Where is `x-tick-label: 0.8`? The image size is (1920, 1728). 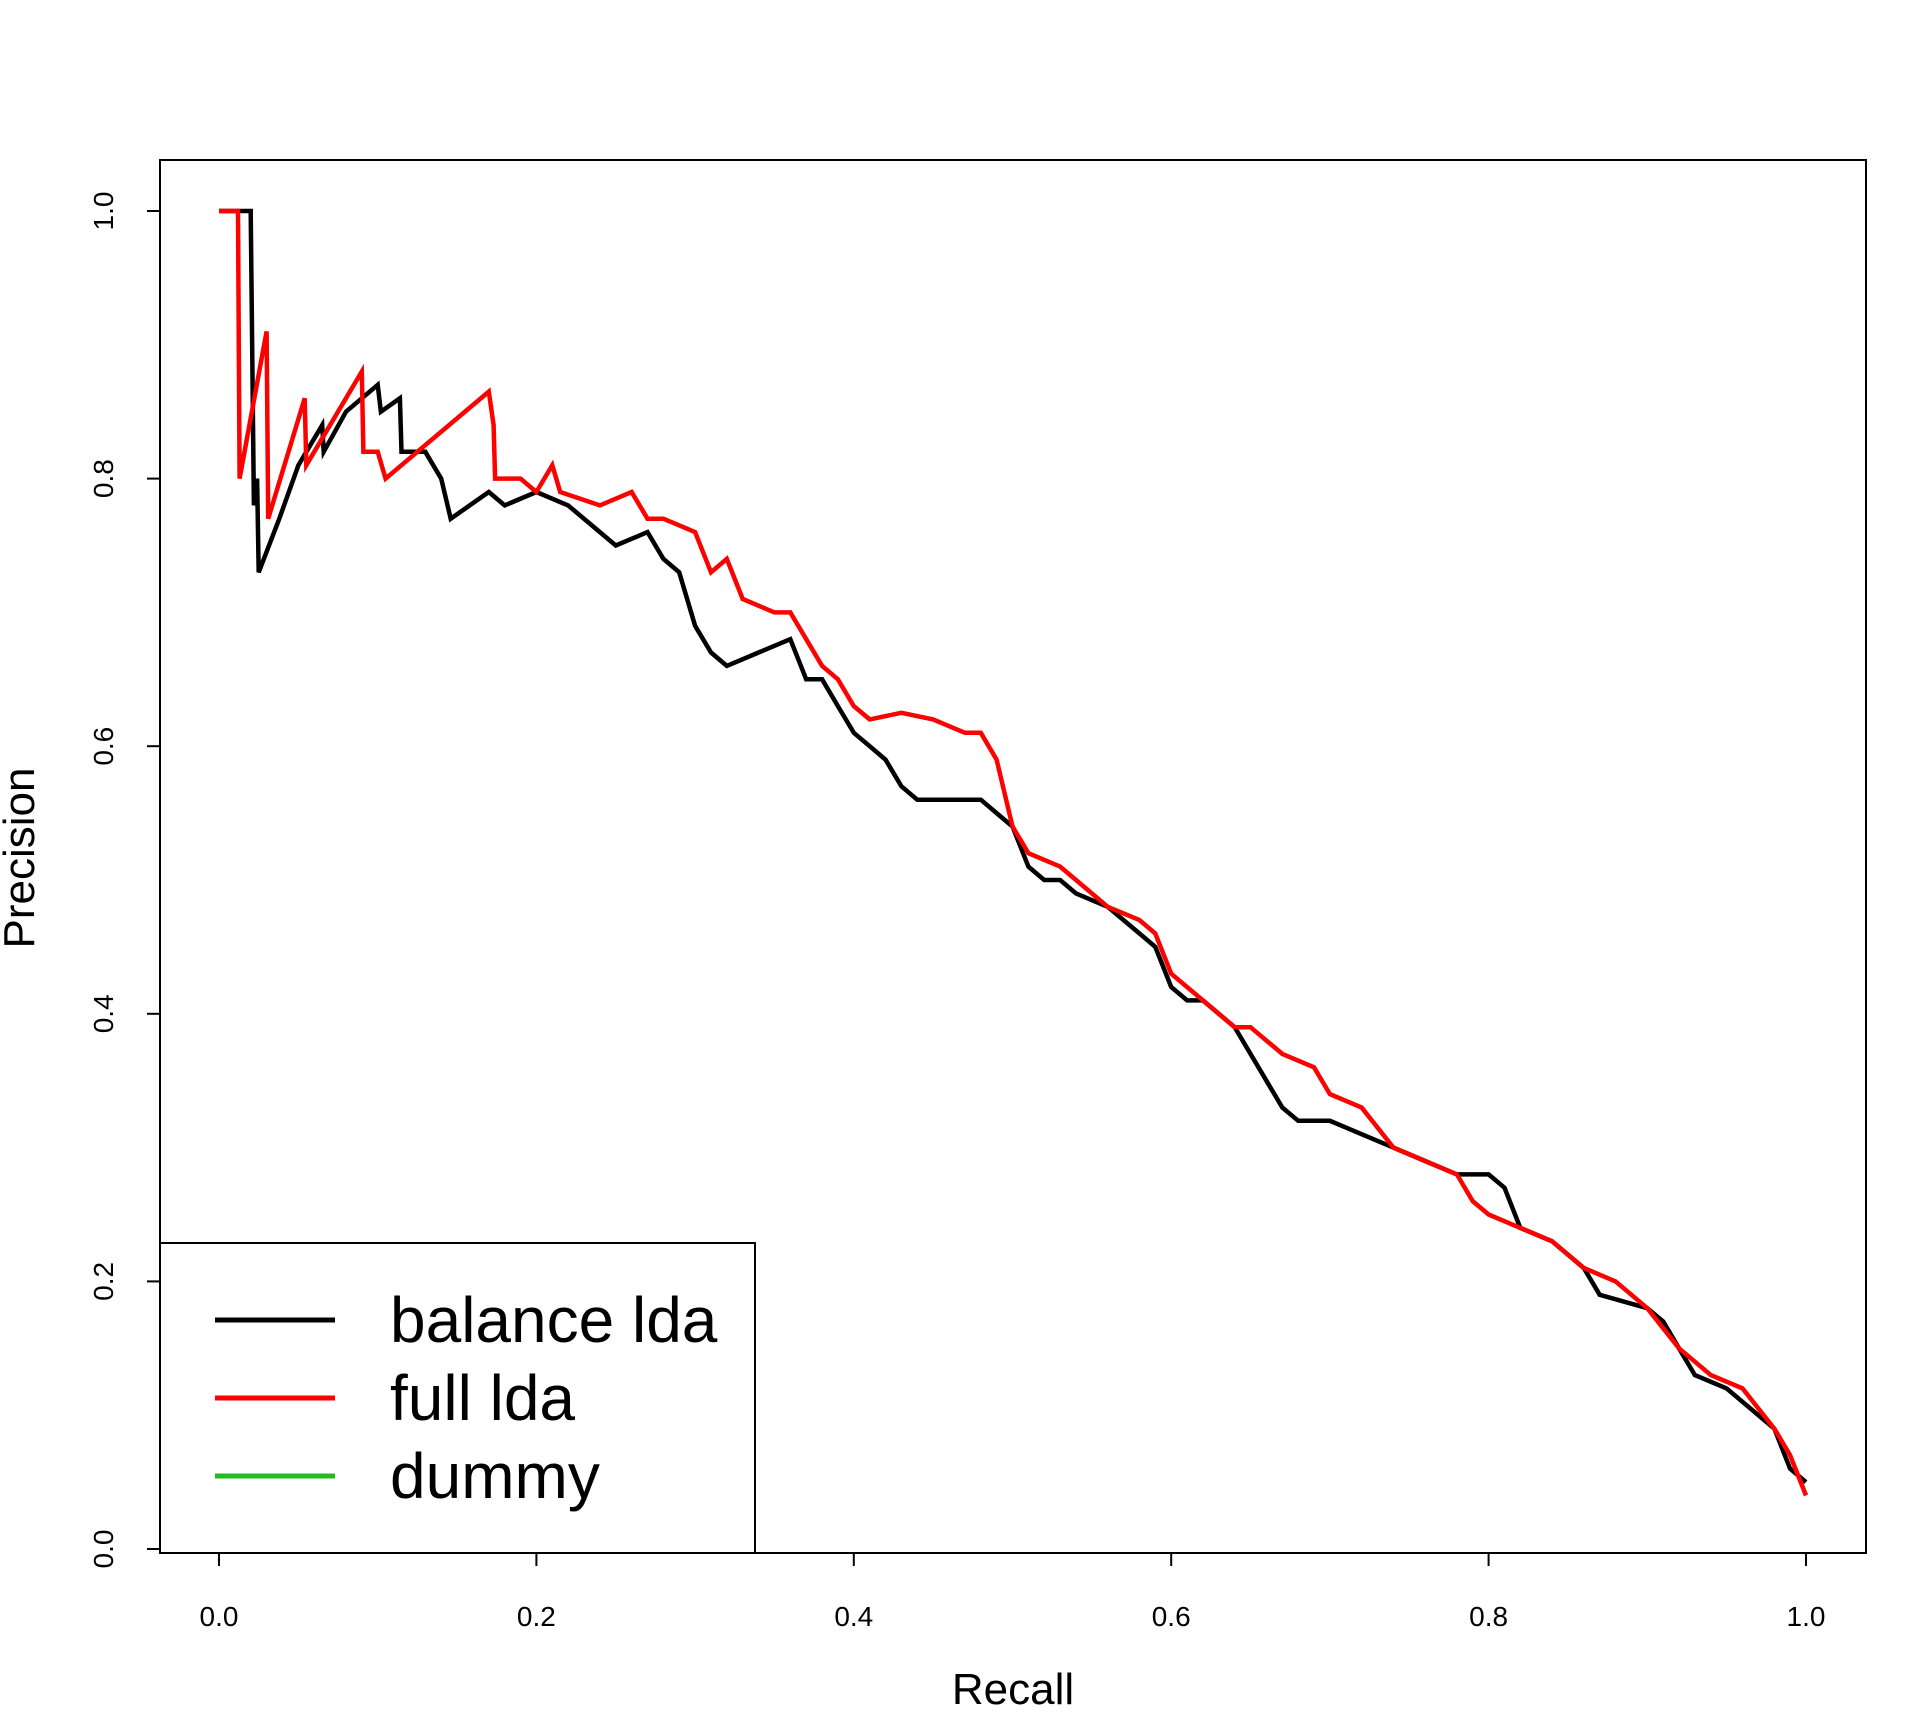 x-tick-label: 0.8 is located at coordinates (1488, 1616).